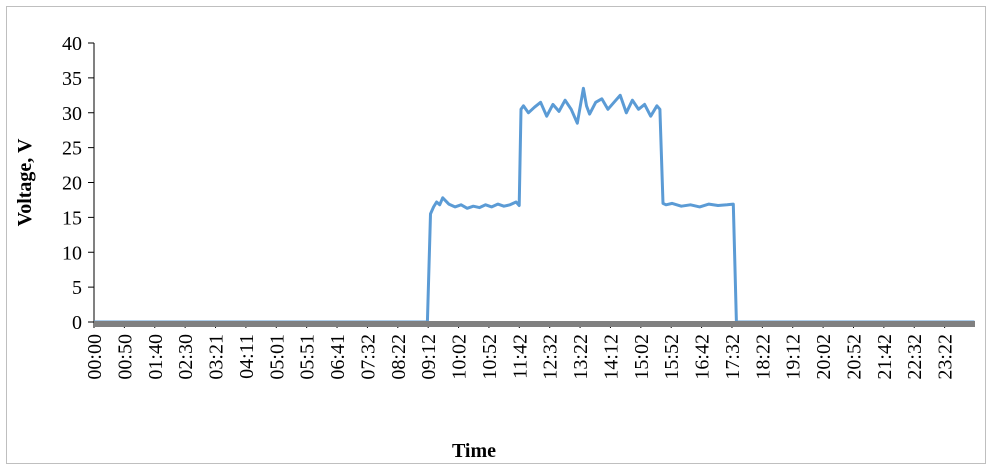  Describe the element at coordinates (72, 218) in the screenshot. I see `y-tick-label: 15` at that location.